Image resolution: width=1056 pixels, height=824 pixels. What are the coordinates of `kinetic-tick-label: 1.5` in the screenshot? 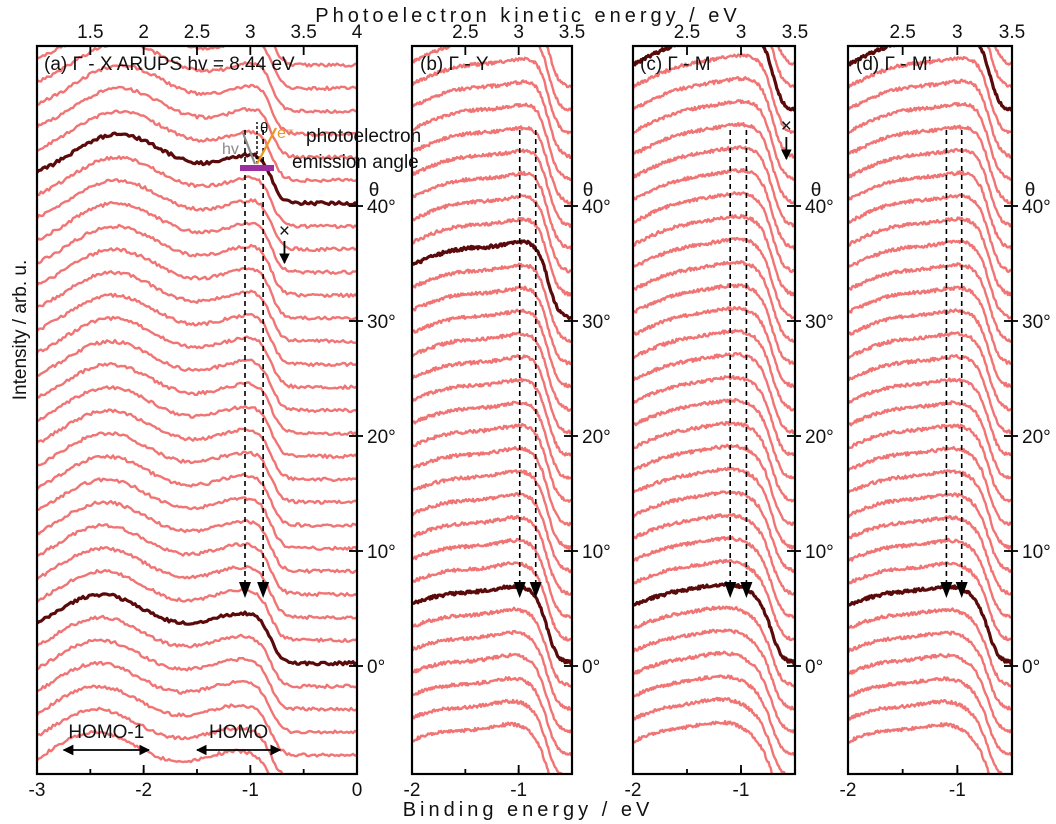 It's located at (90, 32).